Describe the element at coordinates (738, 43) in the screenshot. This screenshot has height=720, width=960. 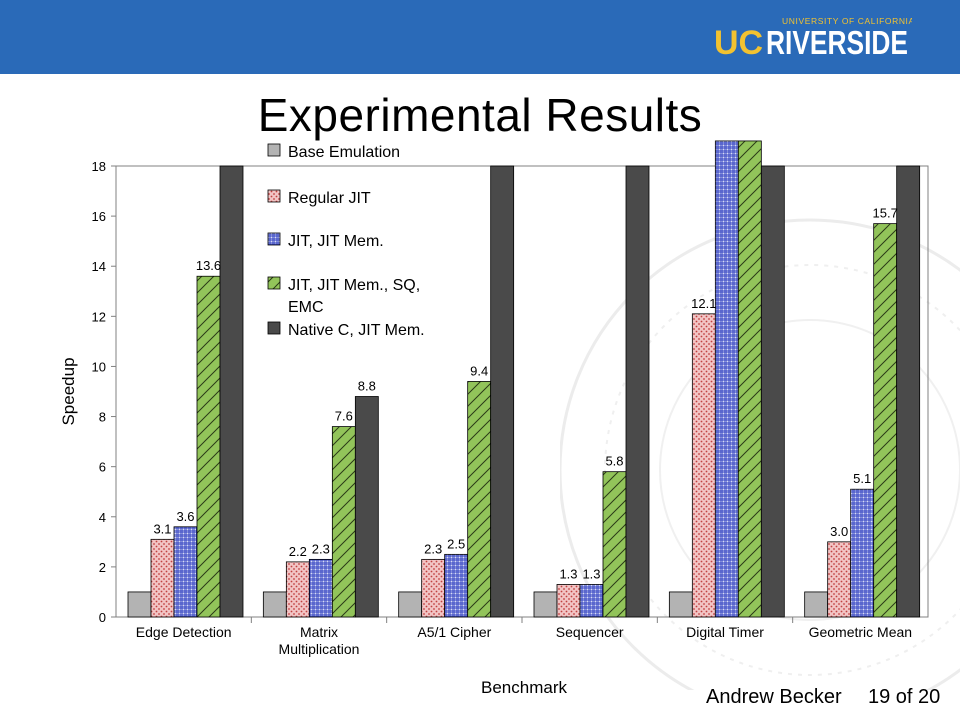
I see `logo-uc: UC` at that location.